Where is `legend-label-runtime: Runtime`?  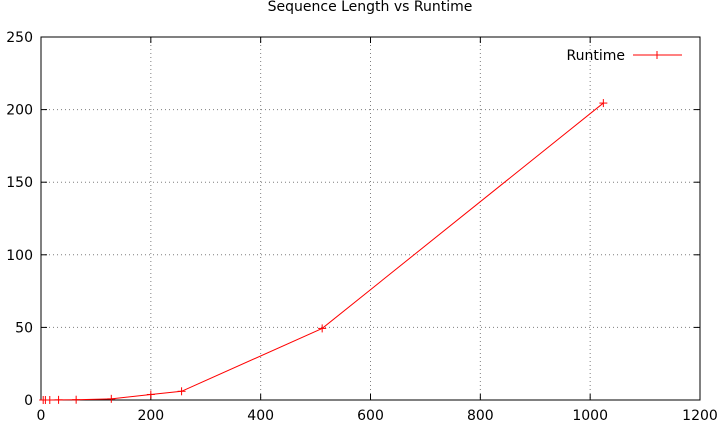
legend-label-runtime: Runtime is located at coordinates (596, 56).